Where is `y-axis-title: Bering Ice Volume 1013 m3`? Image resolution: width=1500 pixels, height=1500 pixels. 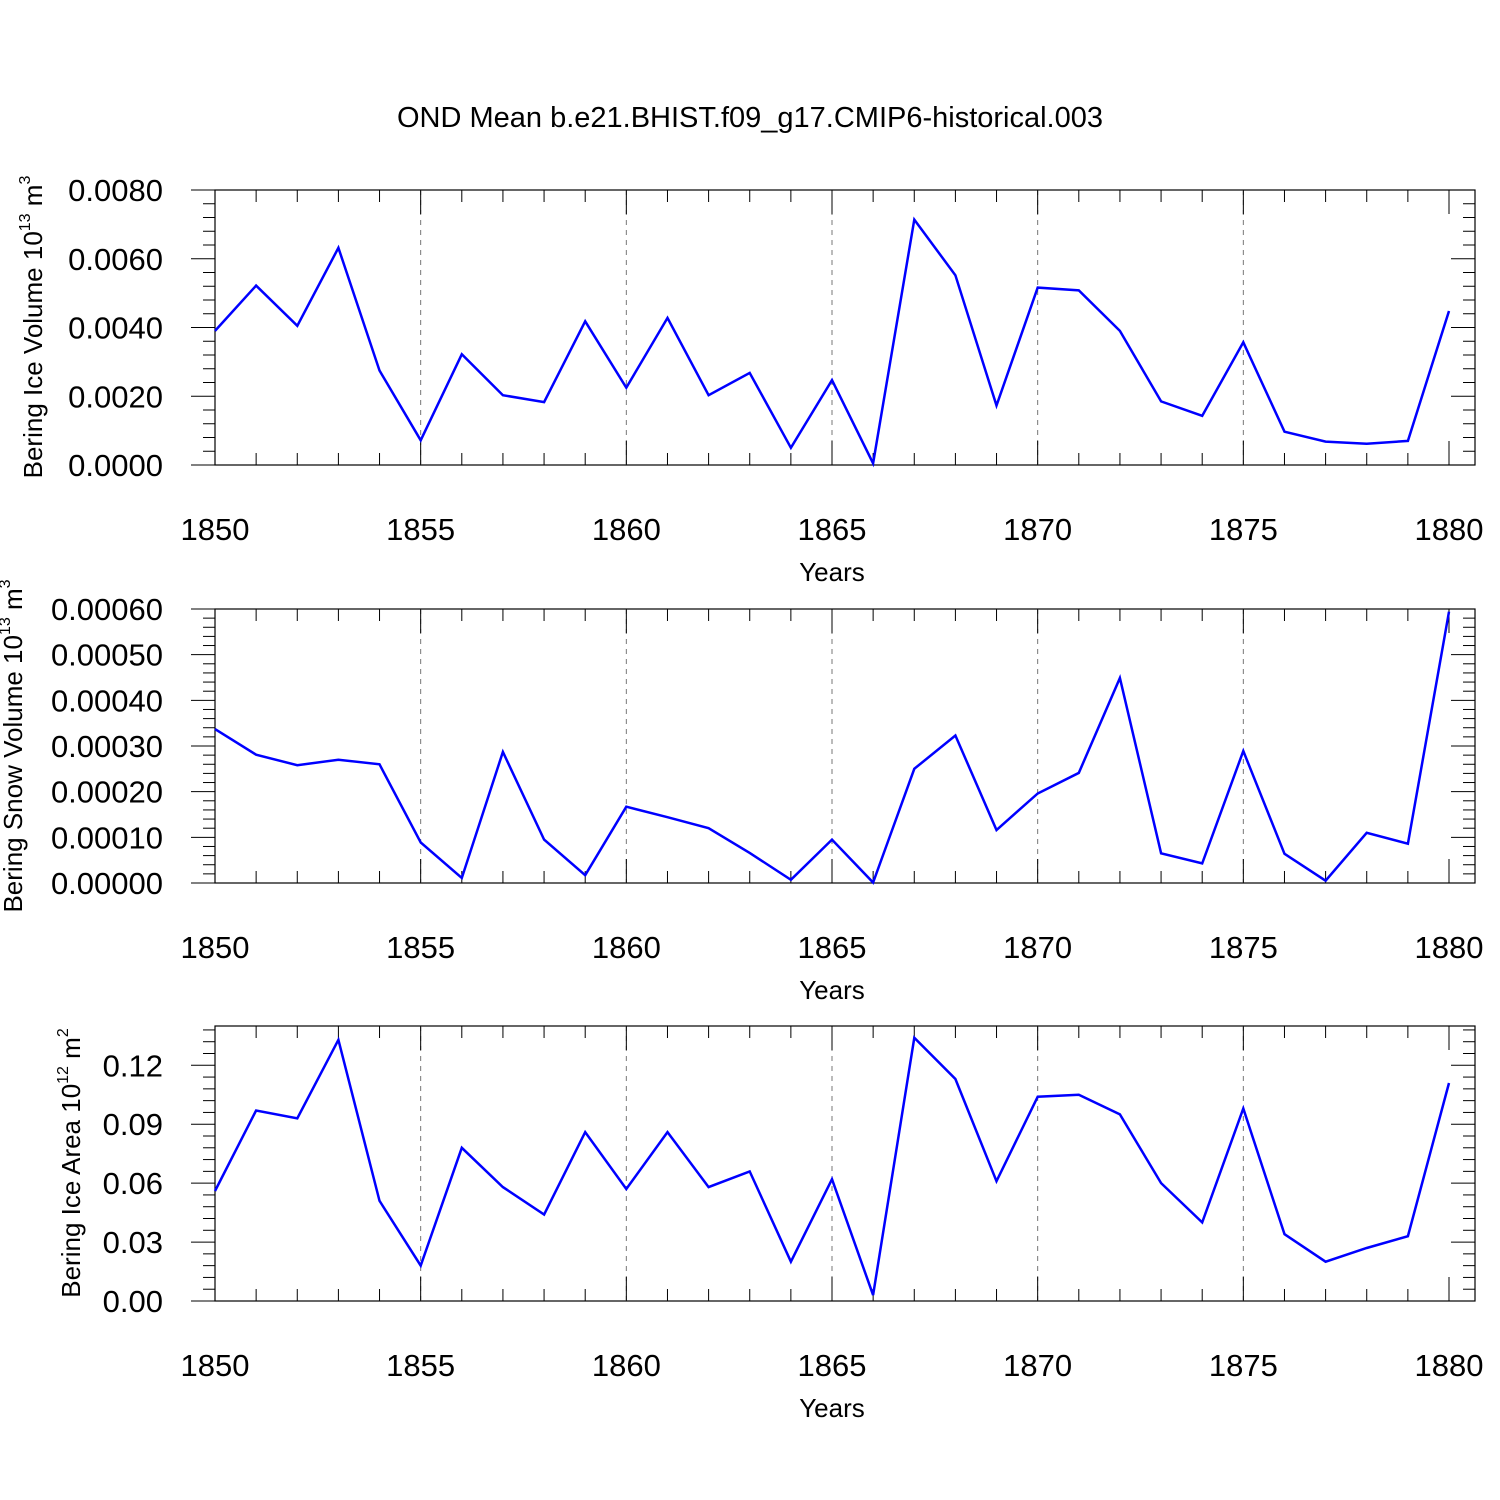
y-axis-title: Bering Ice Volume 1013 m3 is located at coordinates (32, 327).